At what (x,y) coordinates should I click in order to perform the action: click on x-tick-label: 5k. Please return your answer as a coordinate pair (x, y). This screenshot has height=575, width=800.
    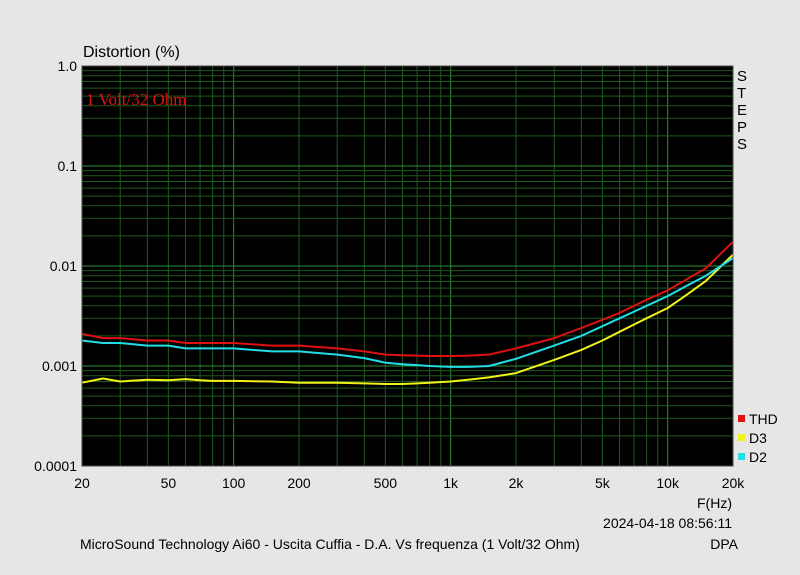
    Looking at the image, I should click on (603, 483).